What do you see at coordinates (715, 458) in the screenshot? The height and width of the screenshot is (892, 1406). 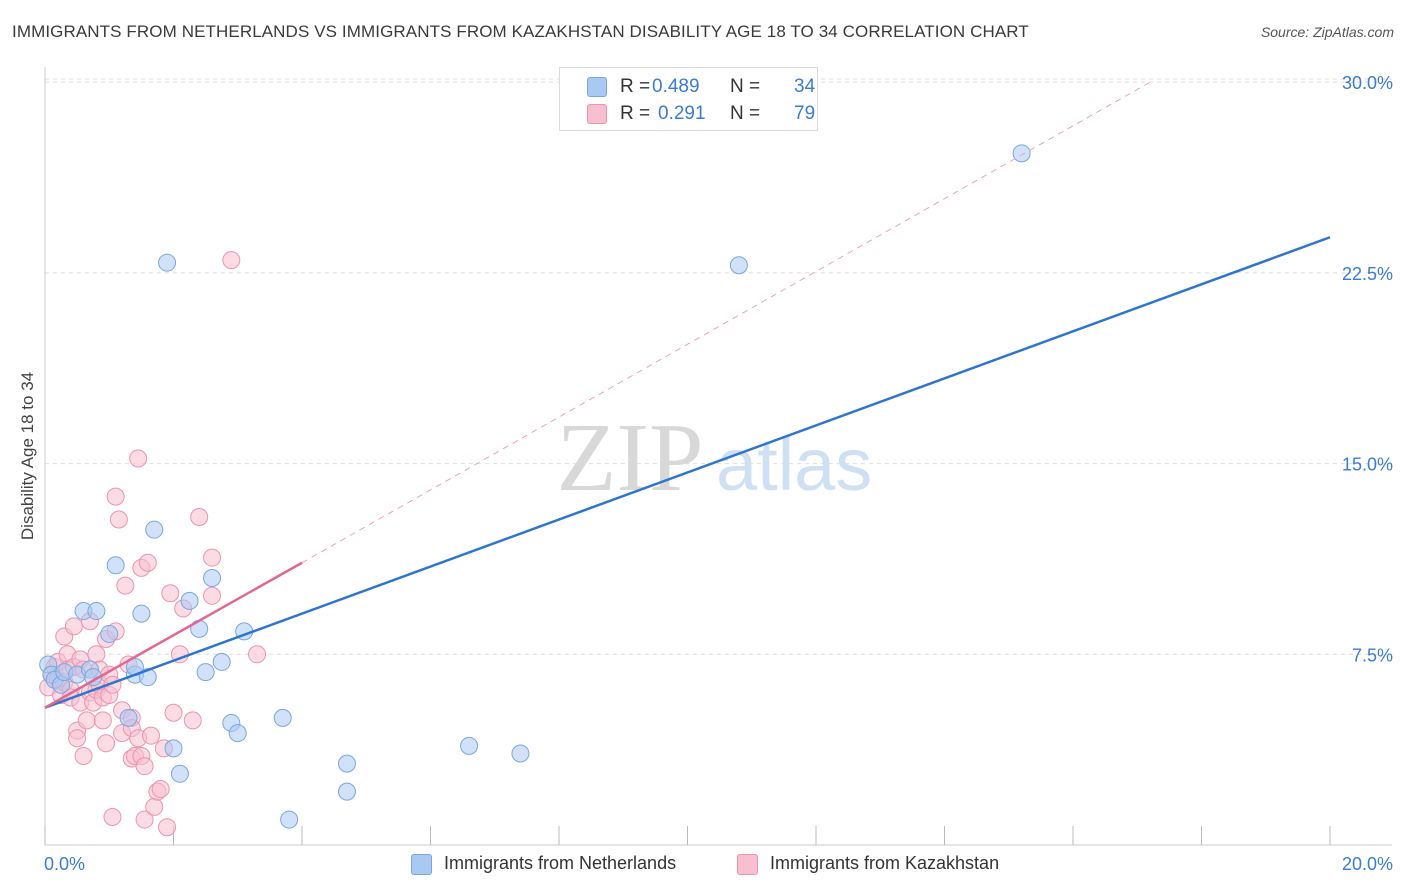 I see `zipatlas-watermark: ZIP atlas` at bounding box center [715, 458].